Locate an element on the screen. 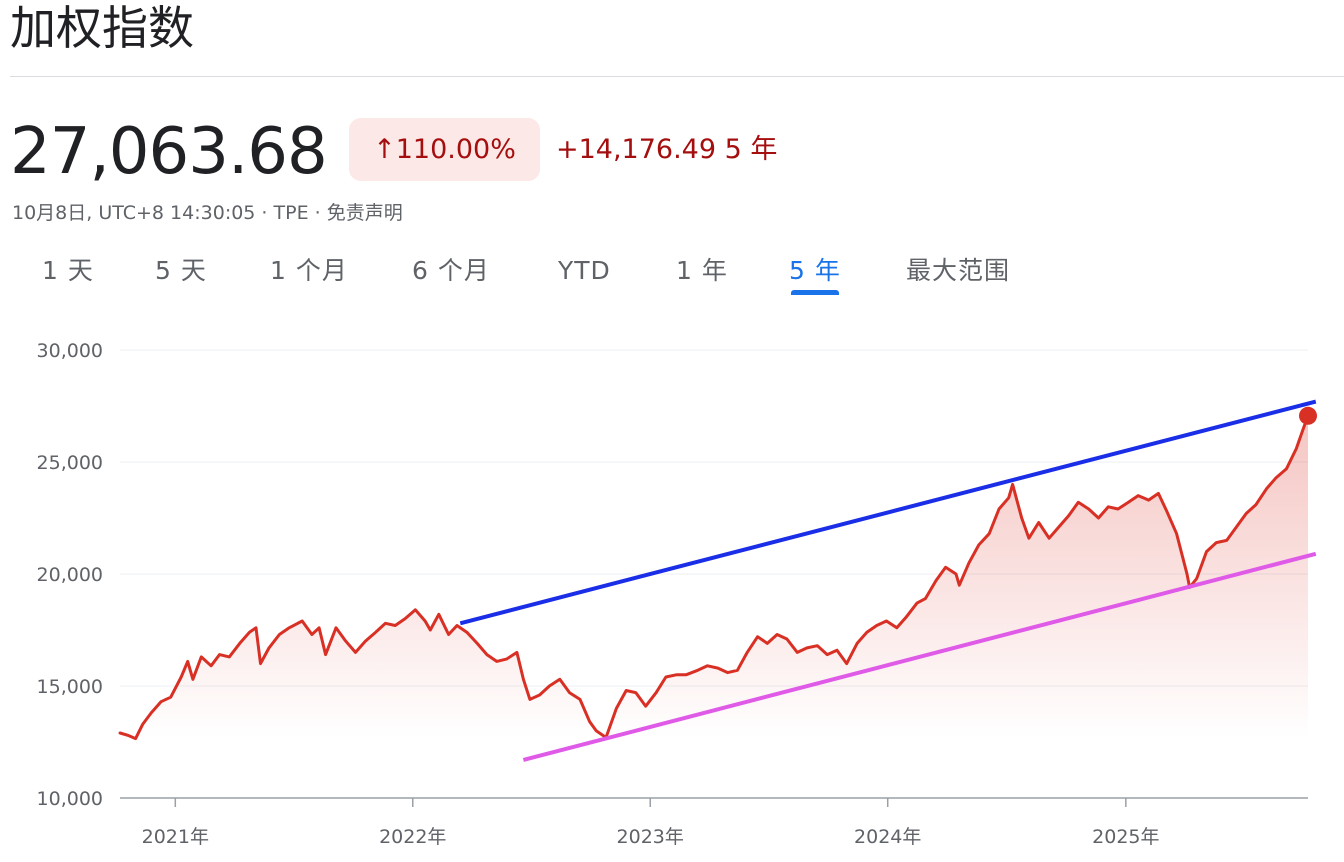 The image size is (1344, 862). x-tick-label: 2023年 is located at coordinates (650, 837).